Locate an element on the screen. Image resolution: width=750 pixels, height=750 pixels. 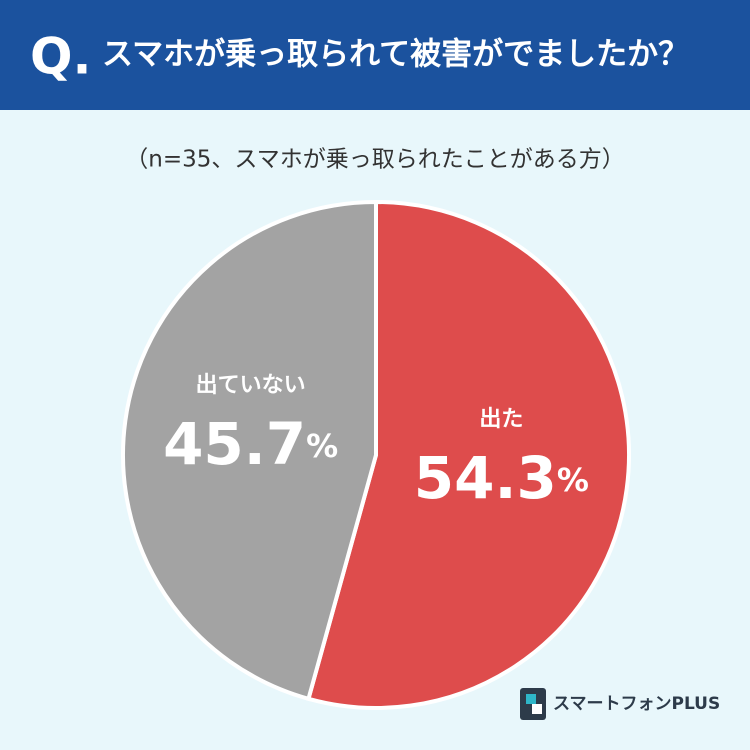
logo: スマートフォンPLUS is located at coordinates (620, 704).